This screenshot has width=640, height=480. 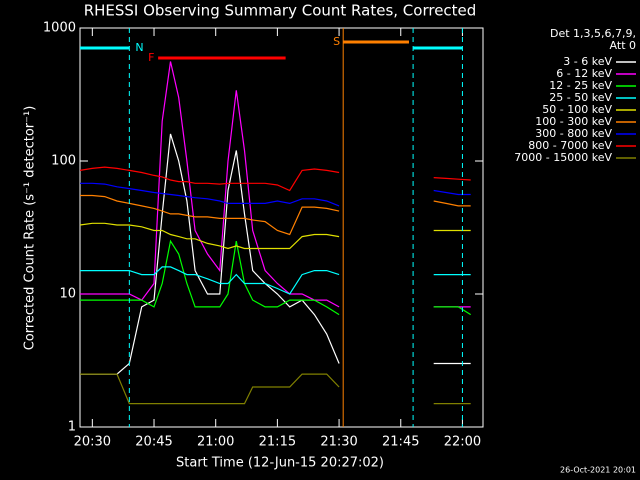 What do you see at coordinates (563, 157) in the screenshot?
I see `legend-label: 7000 - 15000 keV` at bounding box center [563, 157].